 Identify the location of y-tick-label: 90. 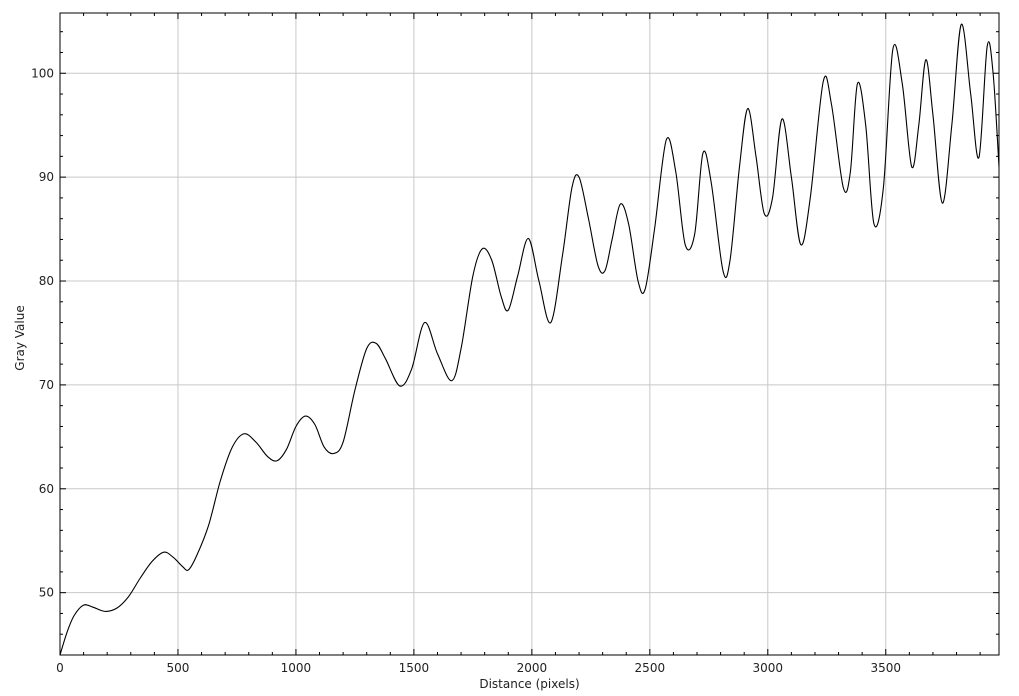
(46, 177).